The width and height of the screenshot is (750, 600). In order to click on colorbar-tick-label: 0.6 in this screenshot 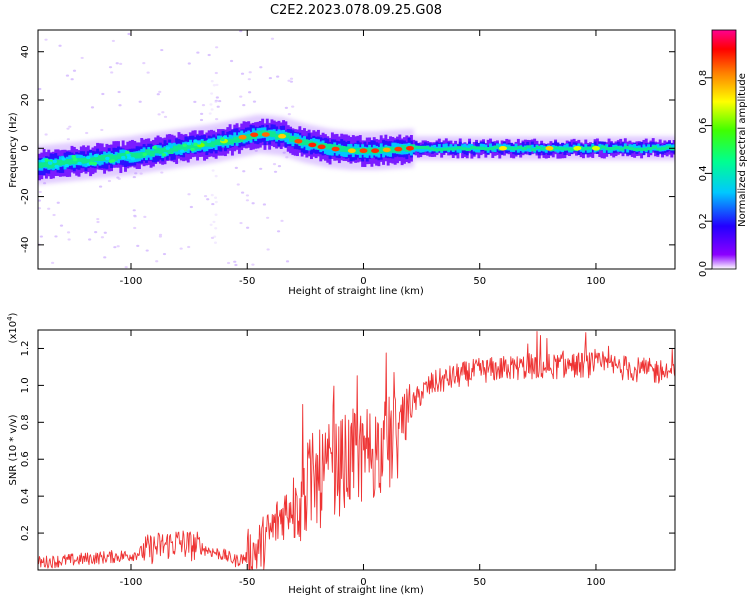, I will do `click(703, 126)`.